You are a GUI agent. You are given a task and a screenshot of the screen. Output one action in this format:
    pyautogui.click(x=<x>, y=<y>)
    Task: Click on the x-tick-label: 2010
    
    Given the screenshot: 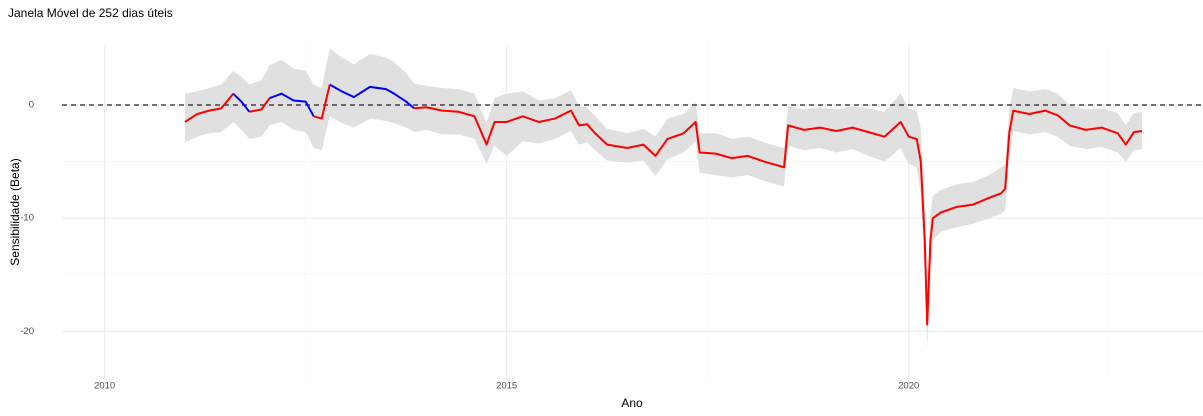 What is the action you would take?
    pyautogui.click(x=104, y=386)
    